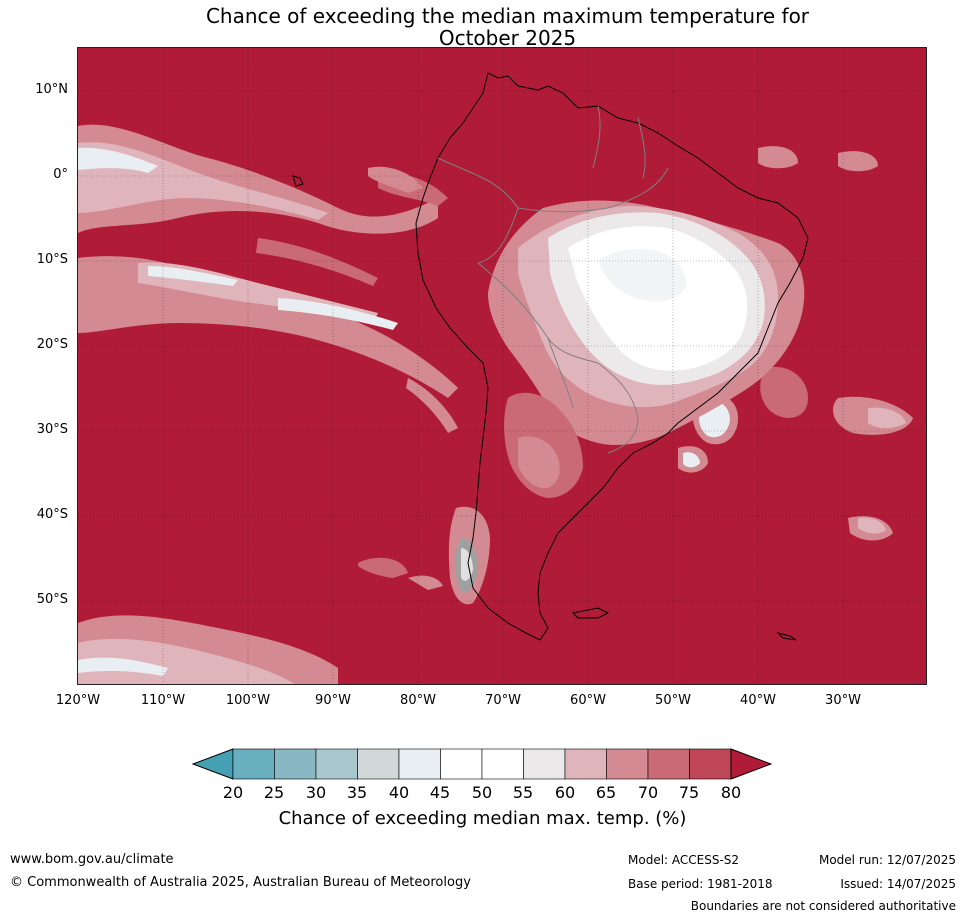 This screenshot has height=919, width=965. Describe the element at coordinates (268, 335) in the screenshot. I see `ocean-band-tropical` at that location.